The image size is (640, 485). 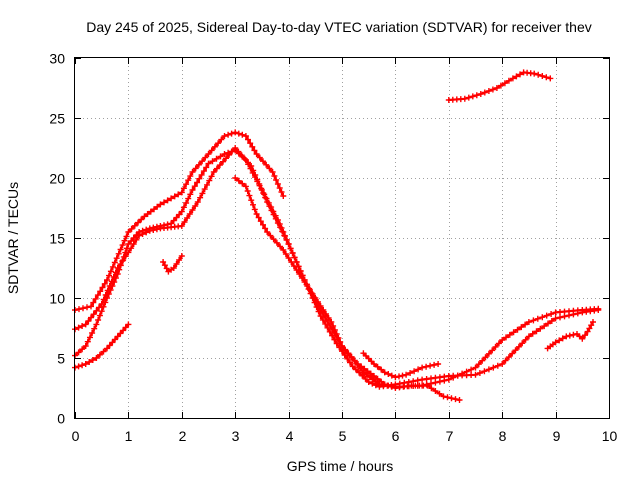 I want to click on y-tick-label: 20, so click(x=57, y=179).